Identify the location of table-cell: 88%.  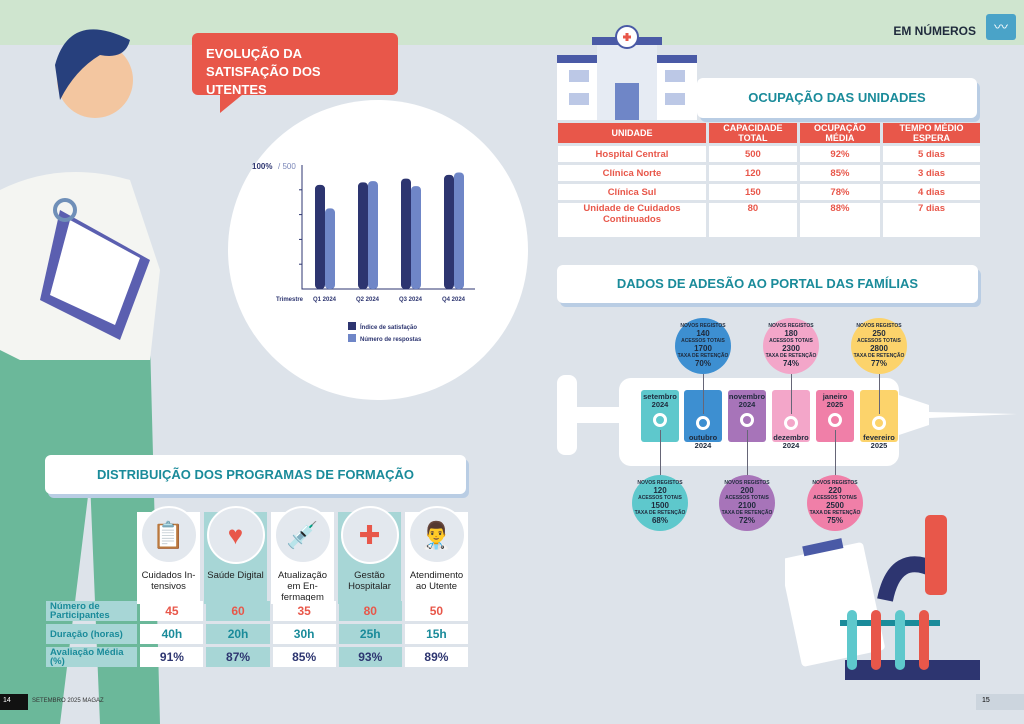
(840, 220).